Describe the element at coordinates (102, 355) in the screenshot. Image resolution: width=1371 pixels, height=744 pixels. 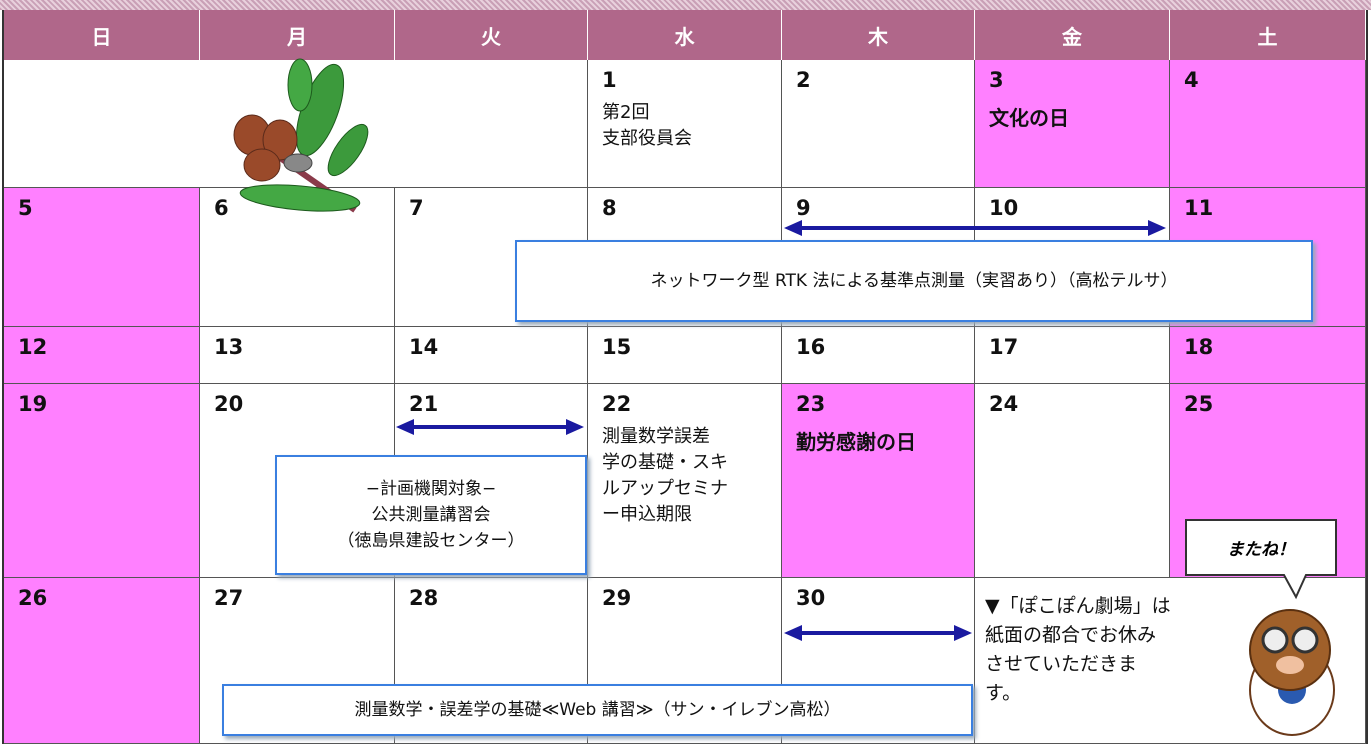
I see `day-cell: 12` at that location.